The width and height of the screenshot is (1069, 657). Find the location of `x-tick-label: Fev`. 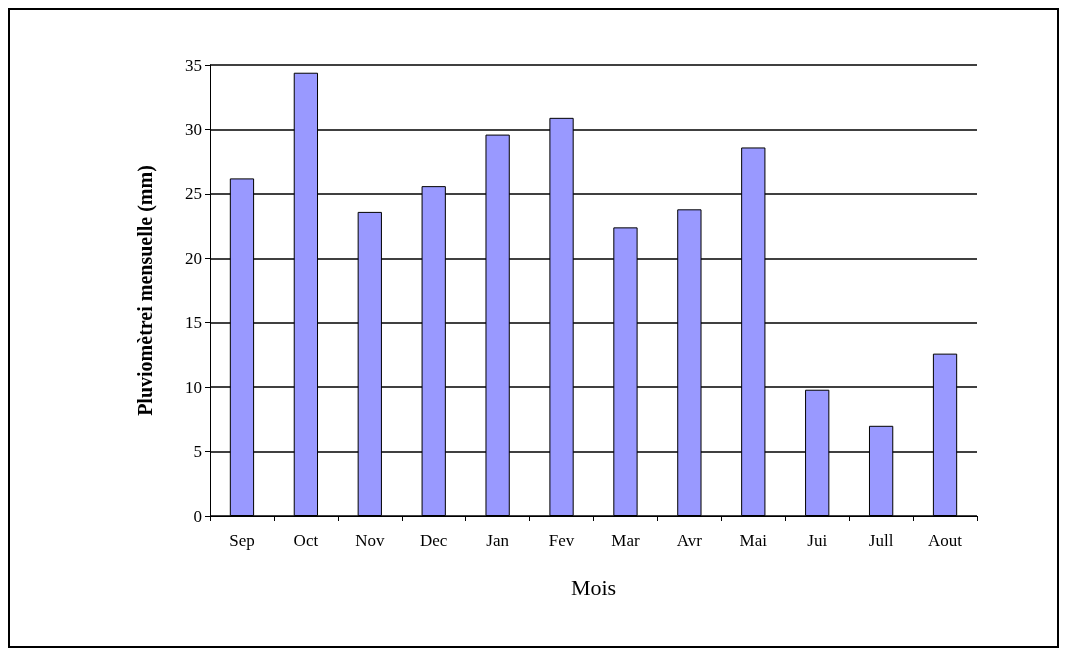

x-tick-label: Fev is located at coordinates (561, 540).